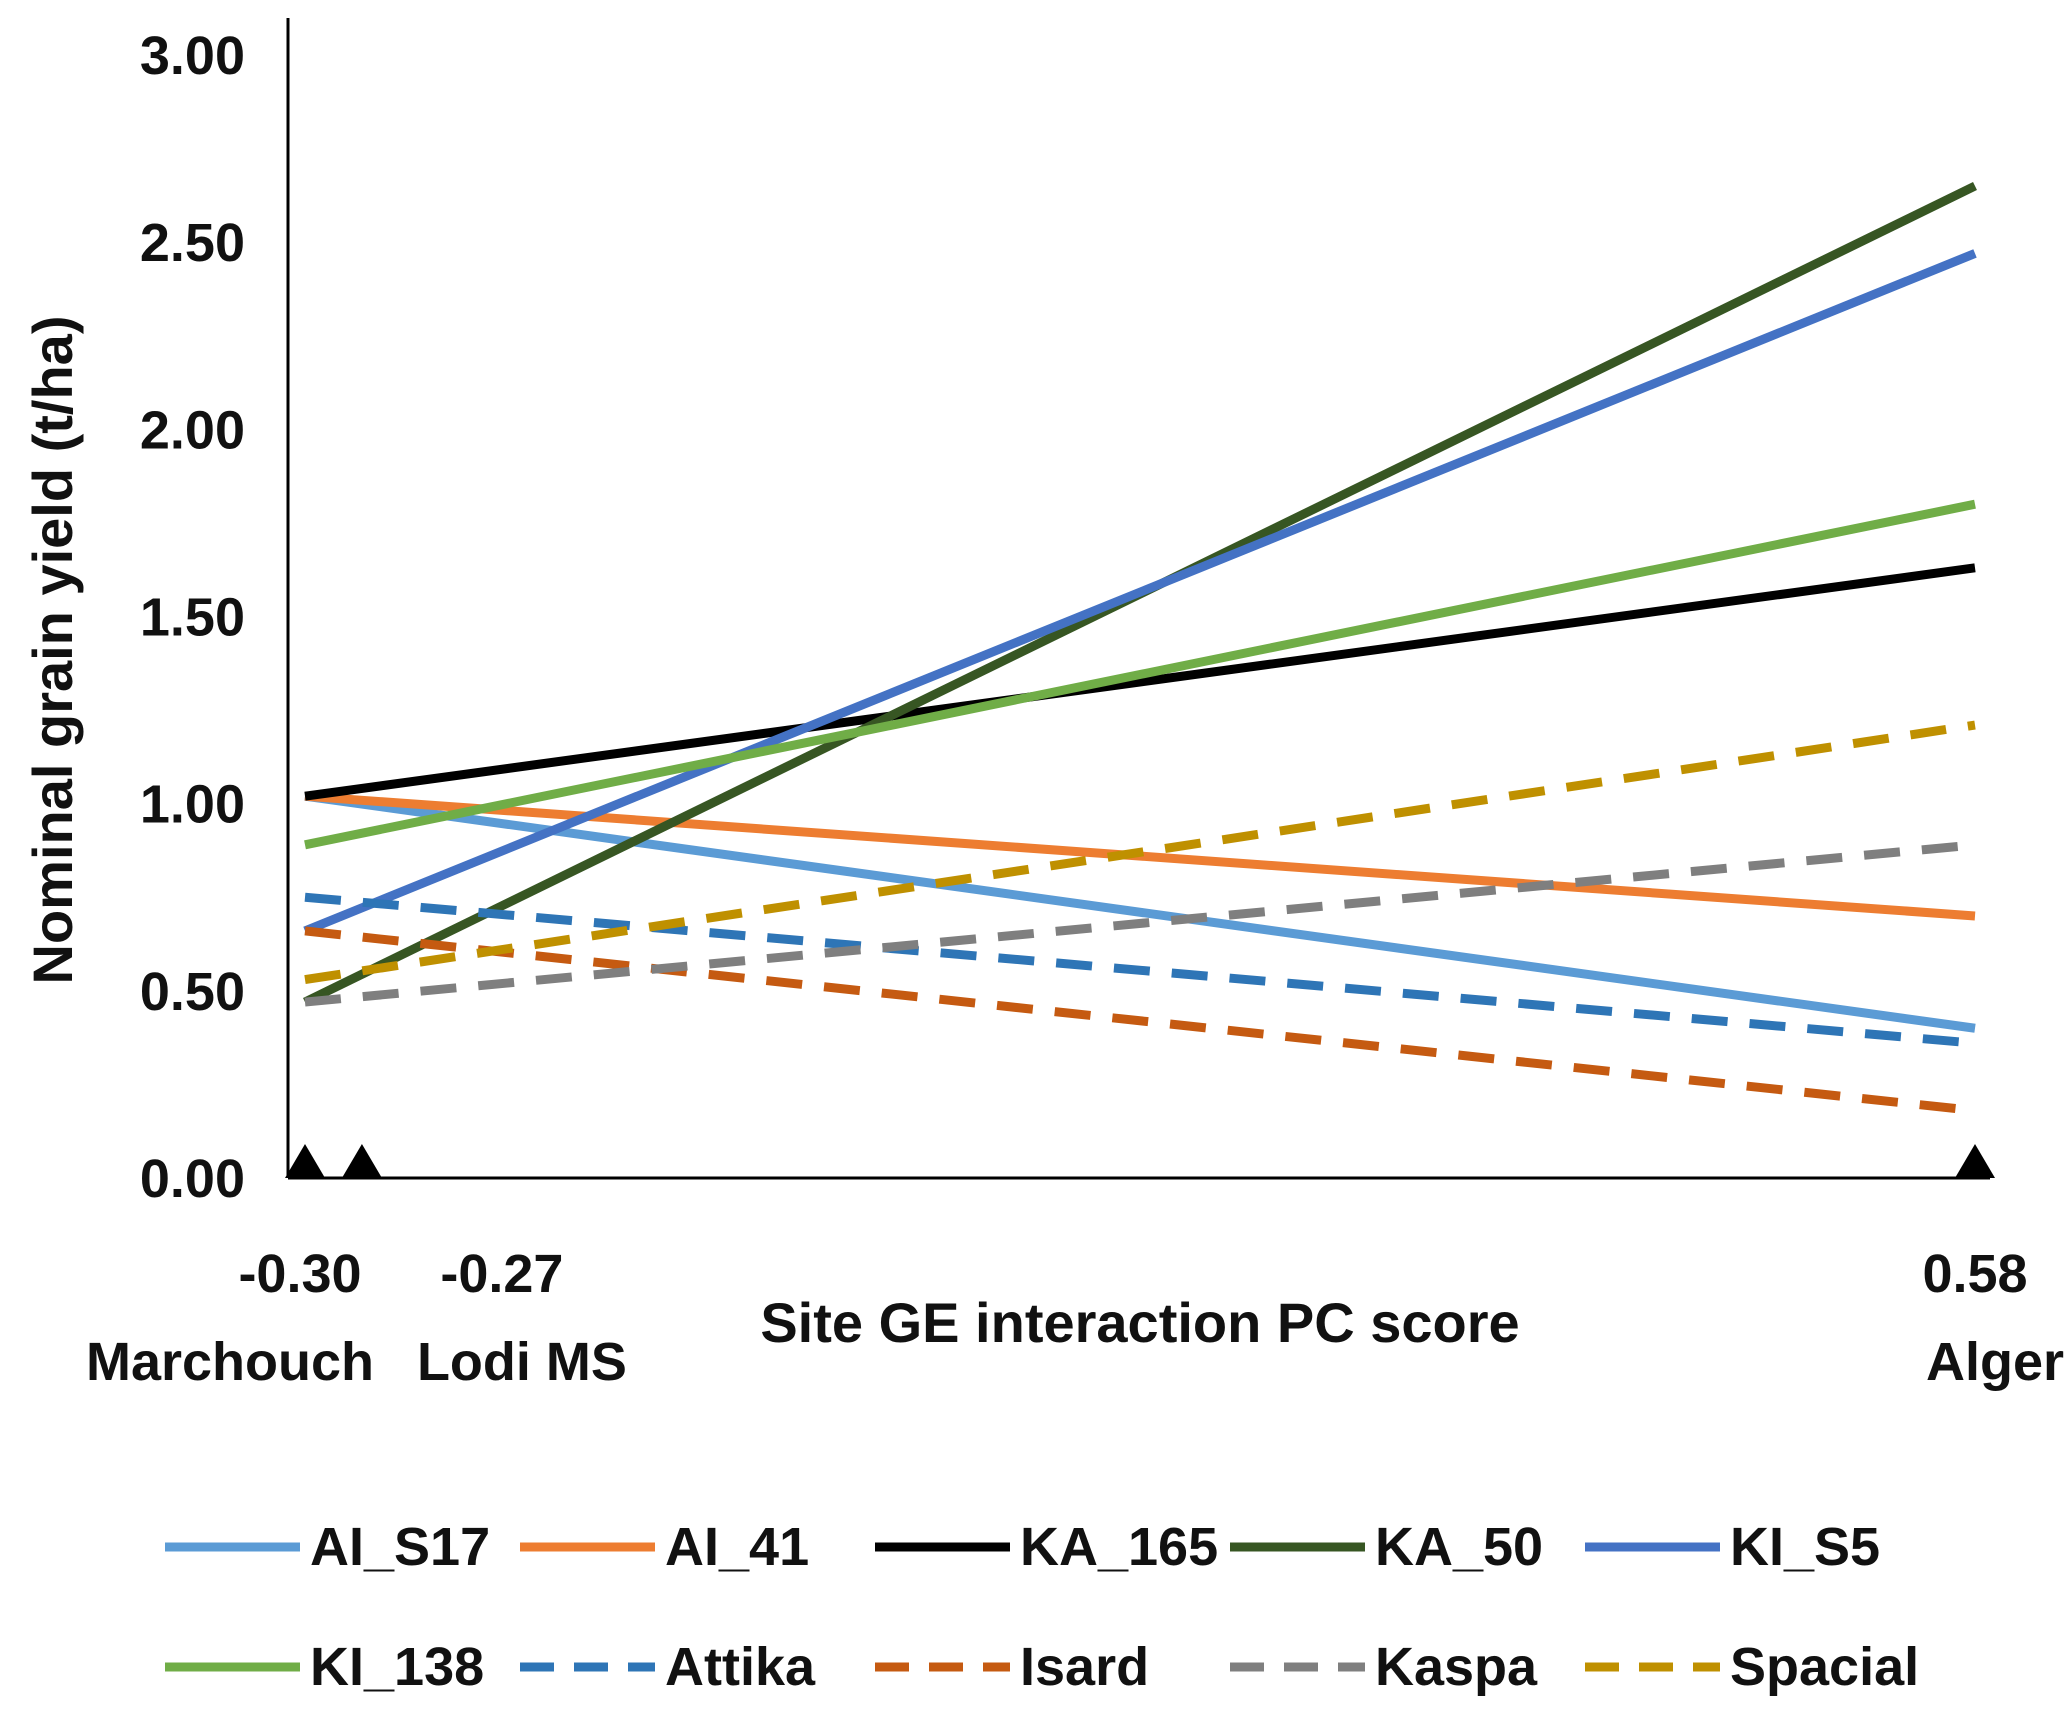  Describe the element at coordinates (192, 992) in the screenshot. I see `y-tick-label: 0.50` at that location.